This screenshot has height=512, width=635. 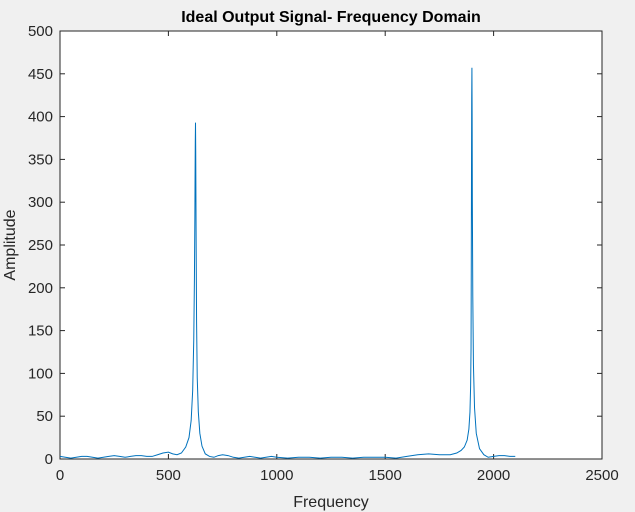 I want to click on x-tick-label: 1500, so click(x=385, y=475).